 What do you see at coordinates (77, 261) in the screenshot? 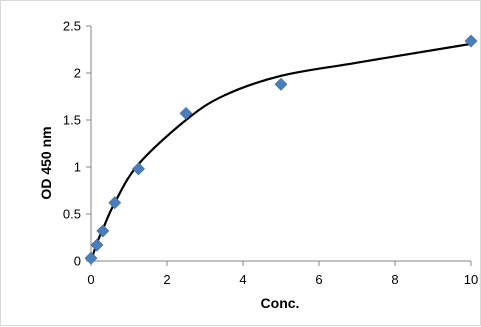
I see `y-tick-label: 0` at bounding box center [77, 261].